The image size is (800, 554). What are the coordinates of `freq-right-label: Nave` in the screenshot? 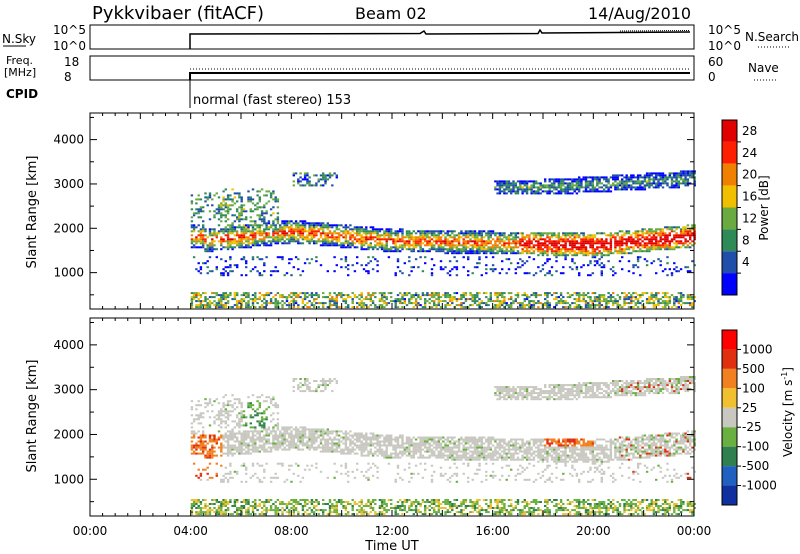 It's located at (763, 68).